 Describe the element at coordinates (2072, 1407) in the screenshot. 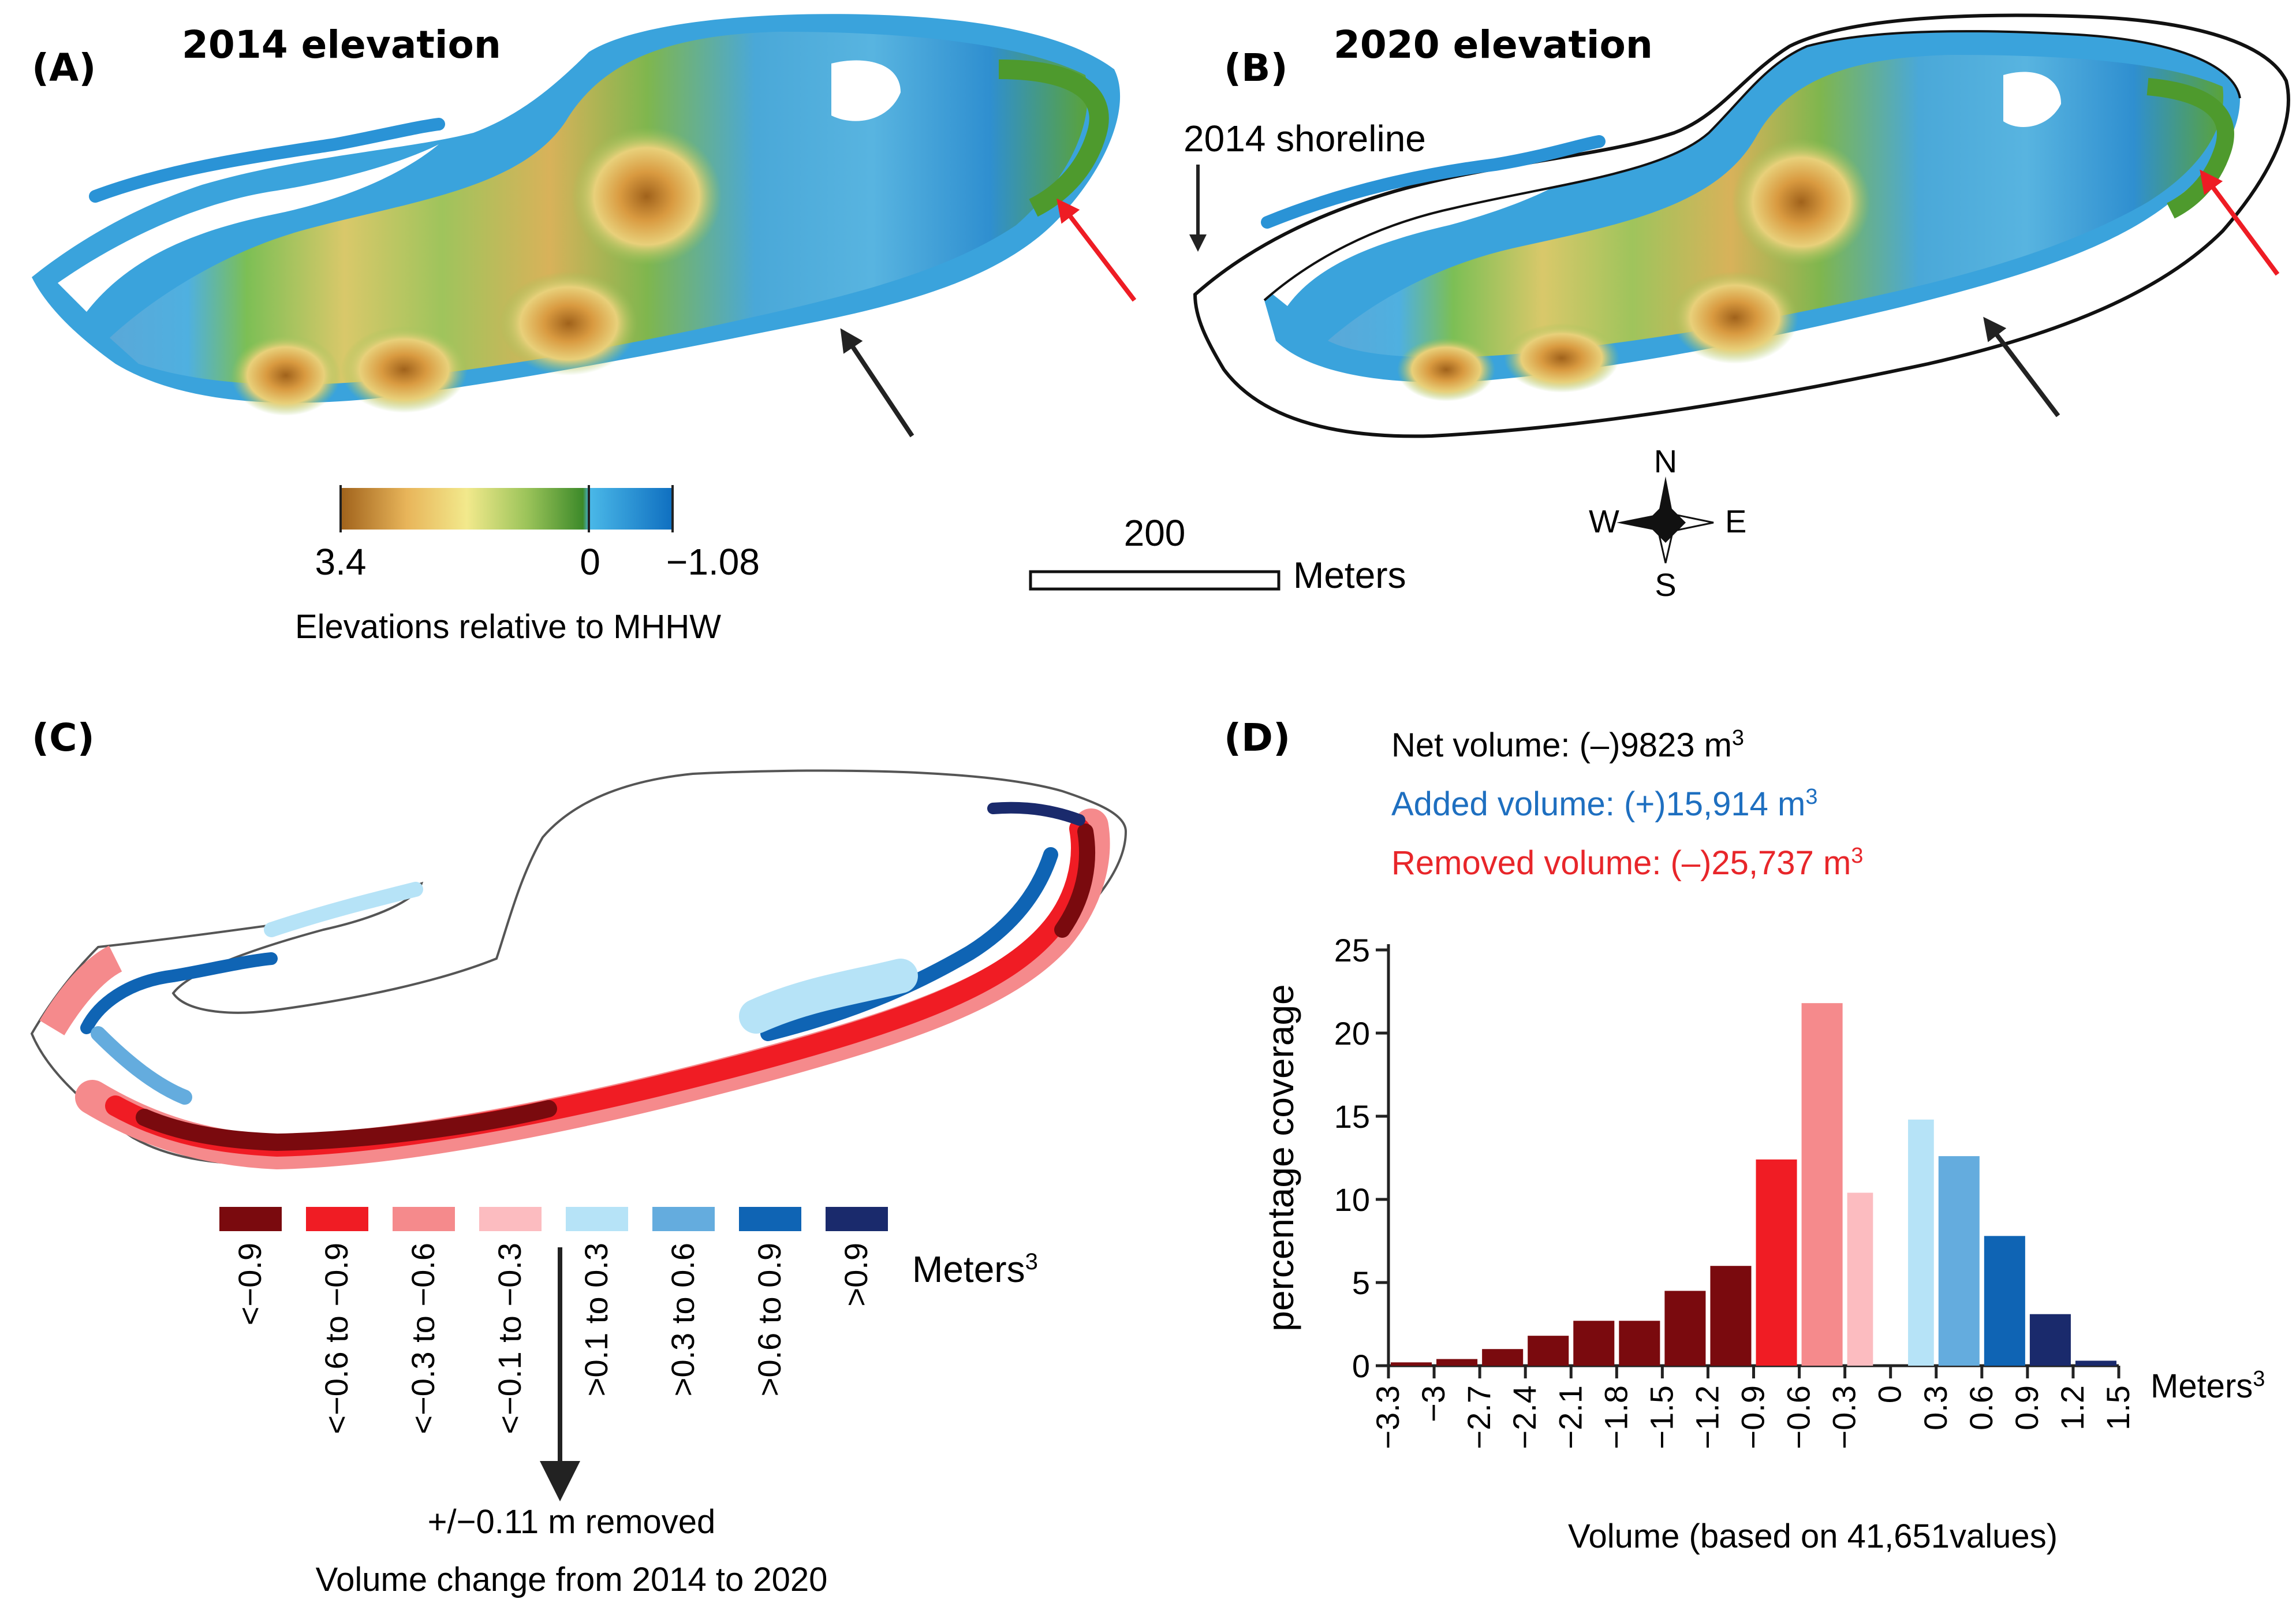

I see `x-tick-label: 1.2` at that location.